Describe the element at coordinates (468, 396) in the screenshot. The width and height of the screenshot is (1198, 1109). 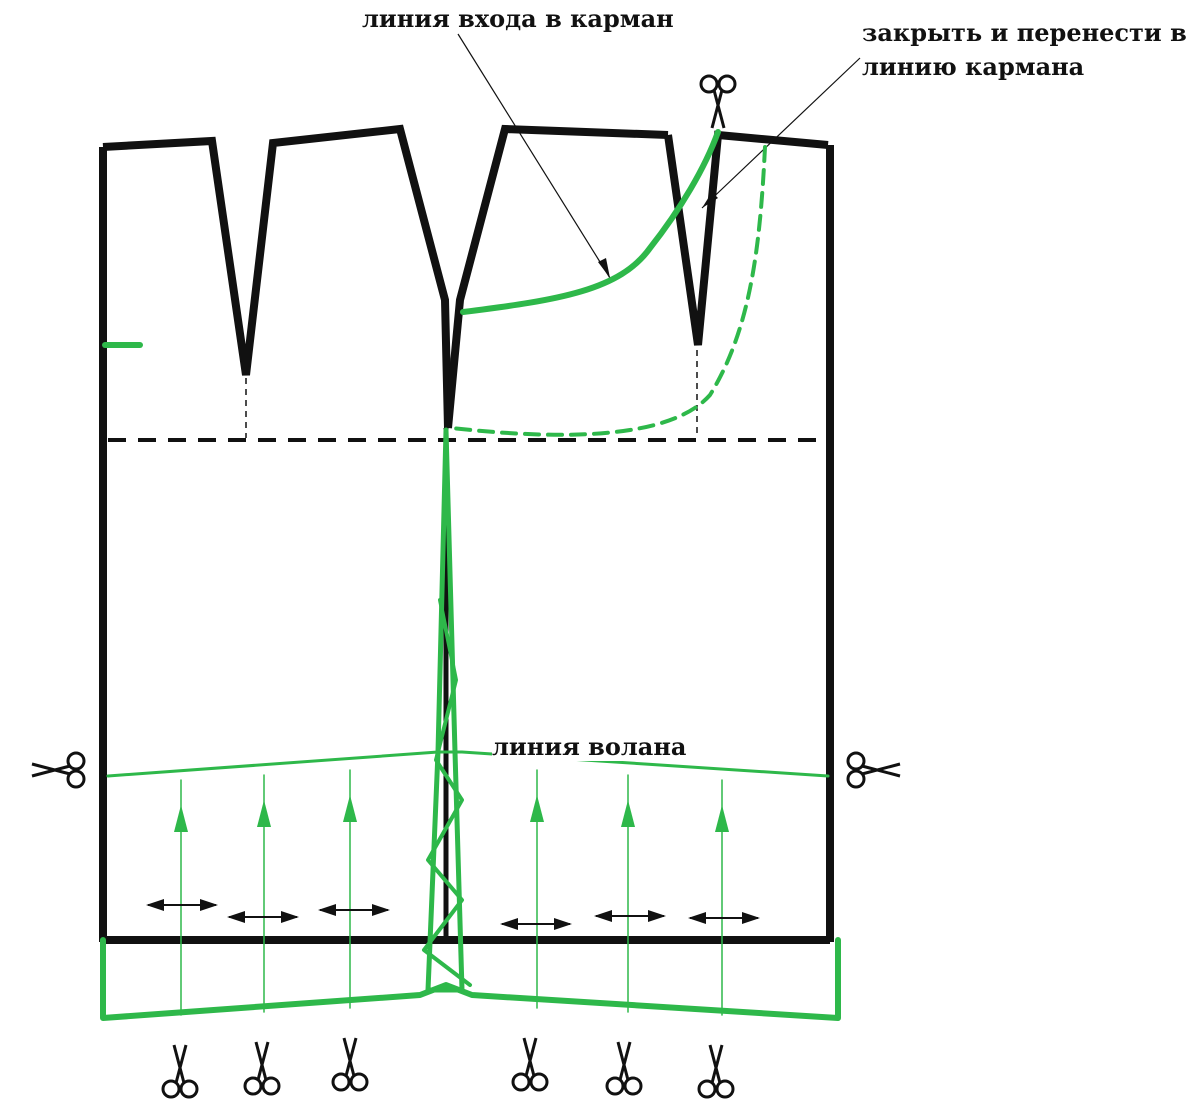
I see `hip-line` at that location.